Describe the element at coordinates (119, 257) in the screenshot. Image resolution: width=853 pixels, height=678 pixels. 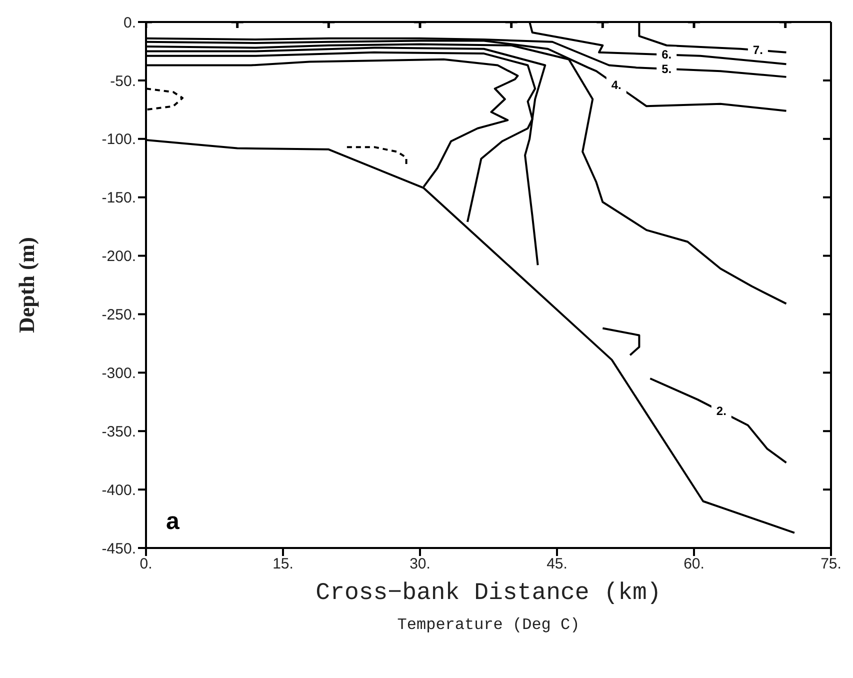
I see `y-tick-label: -200.` at that location.